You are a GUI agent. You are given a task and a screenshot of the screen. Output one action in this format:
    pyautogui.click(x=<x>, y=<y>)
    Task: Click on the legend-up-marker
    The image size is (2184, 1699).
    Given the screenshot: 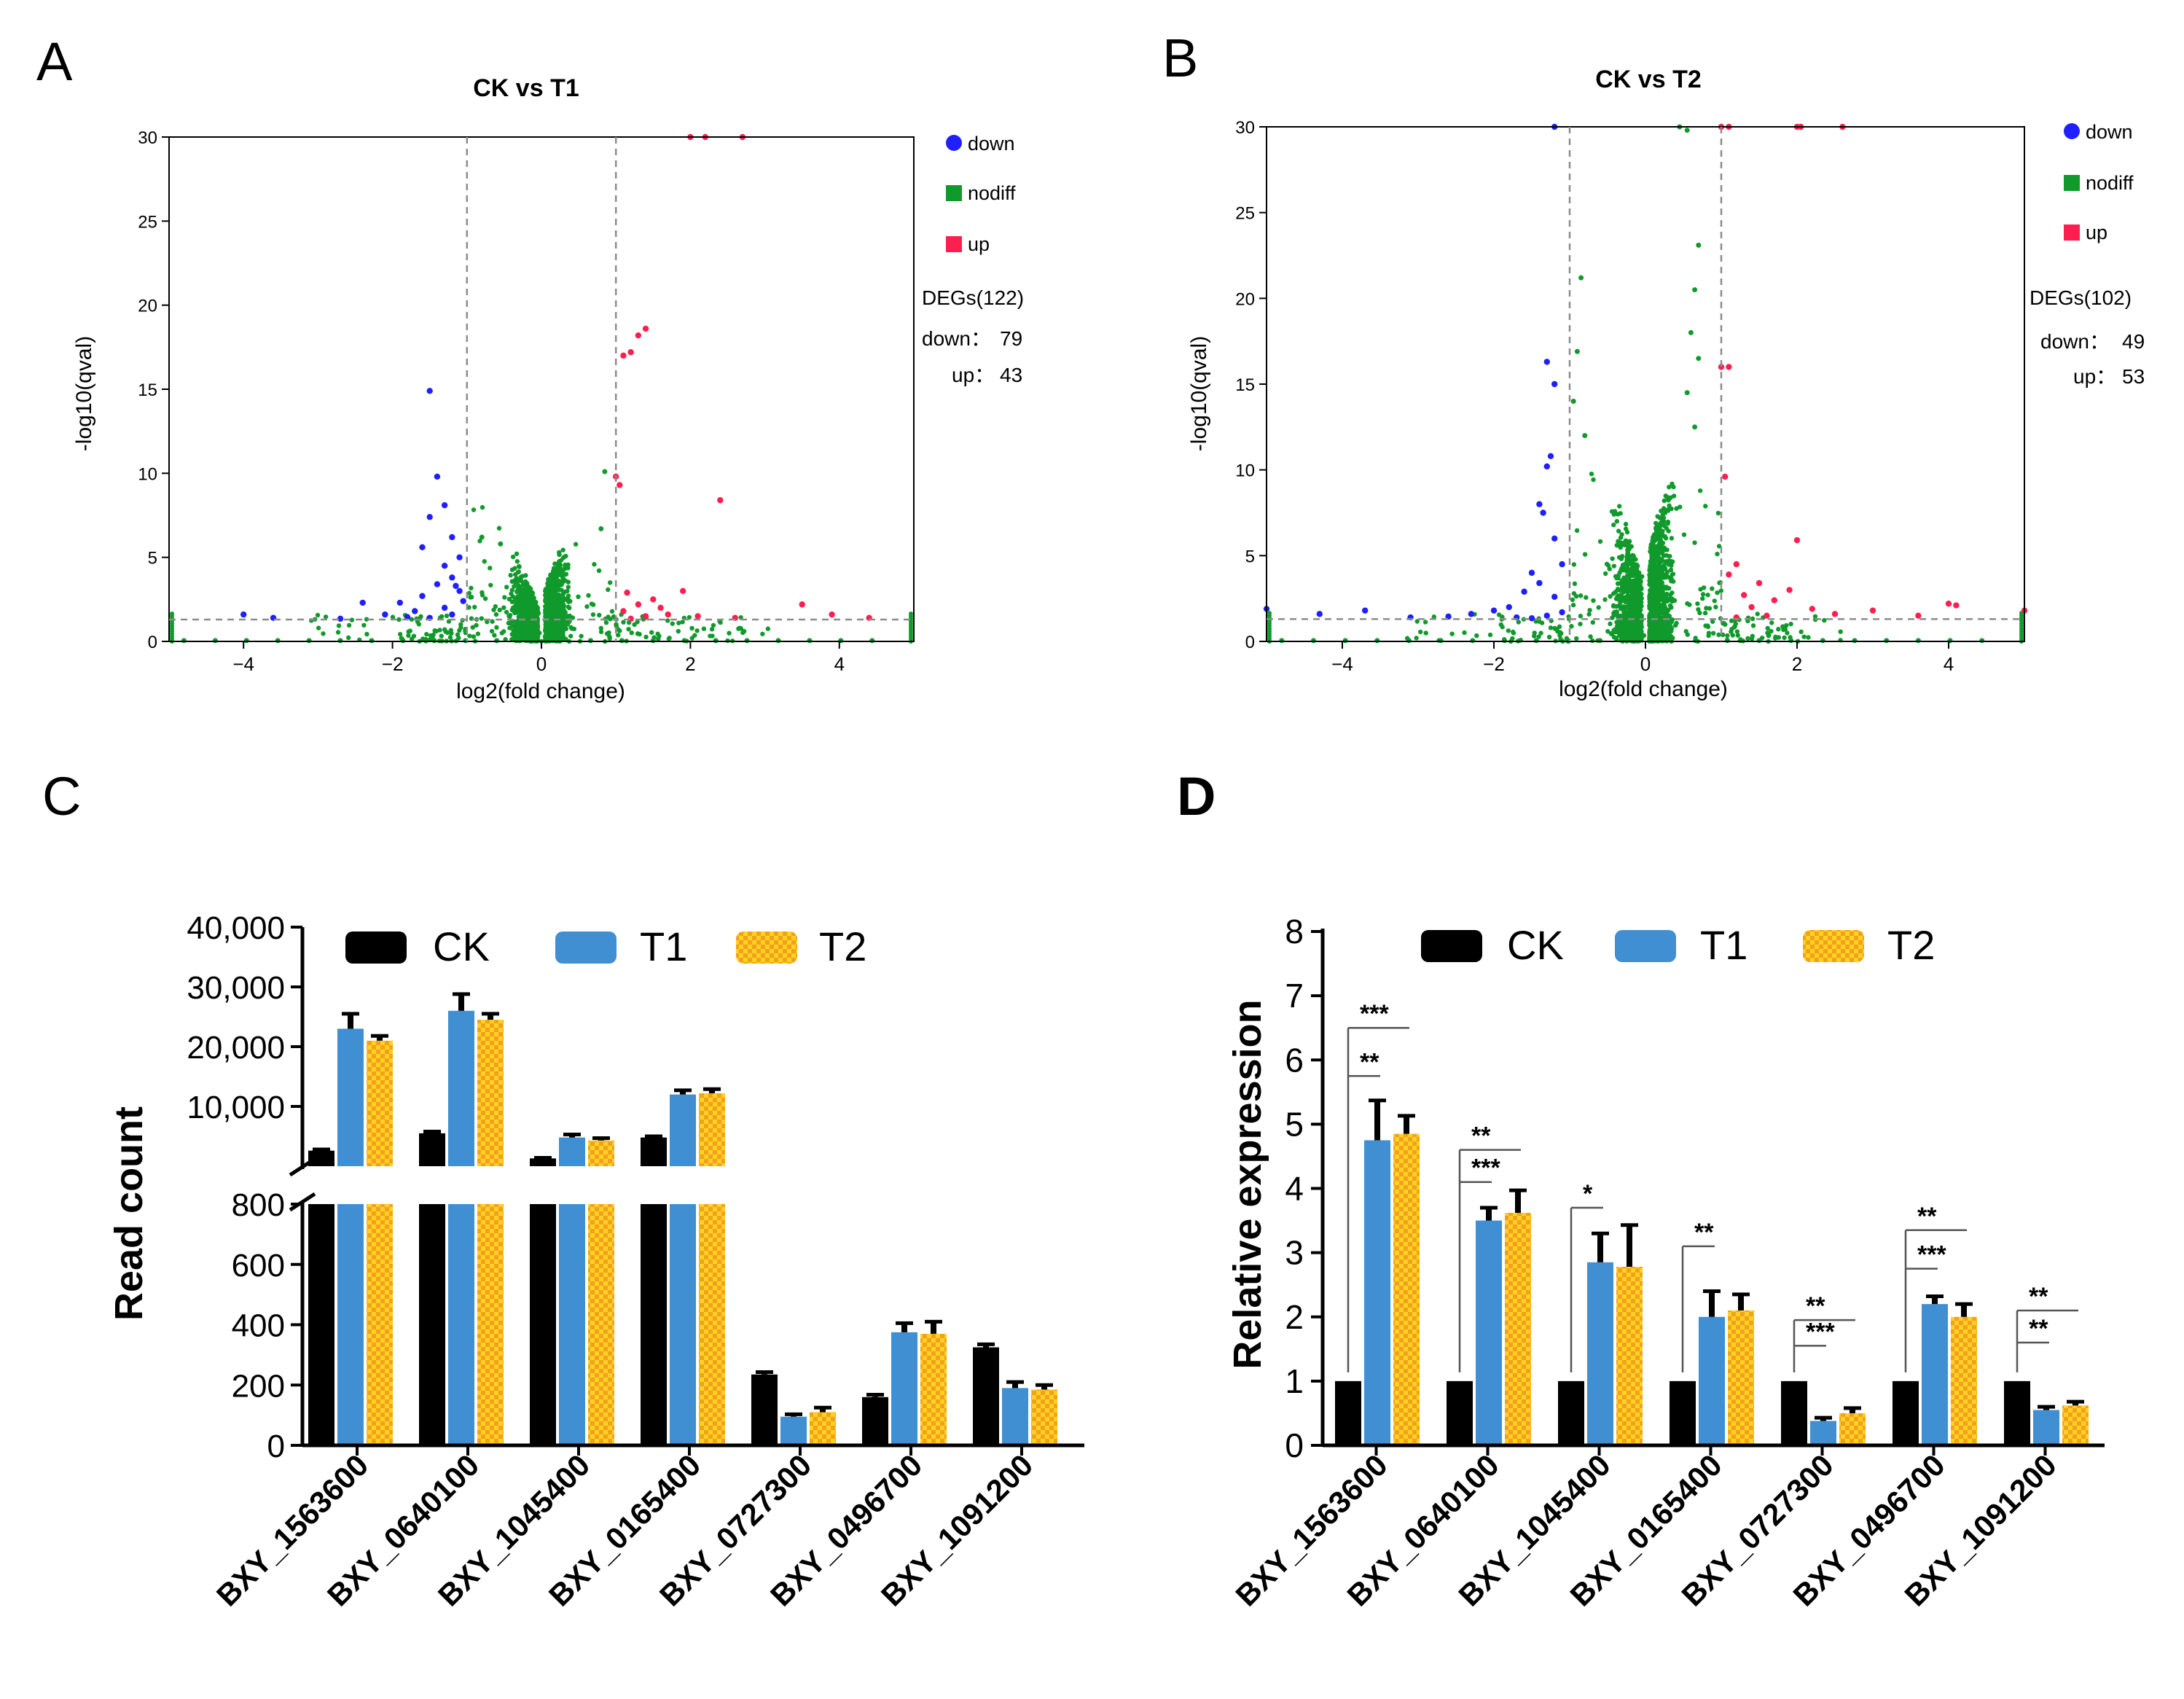 What is the action you would take?
    pyautogui.click(x=954, y=244)
    